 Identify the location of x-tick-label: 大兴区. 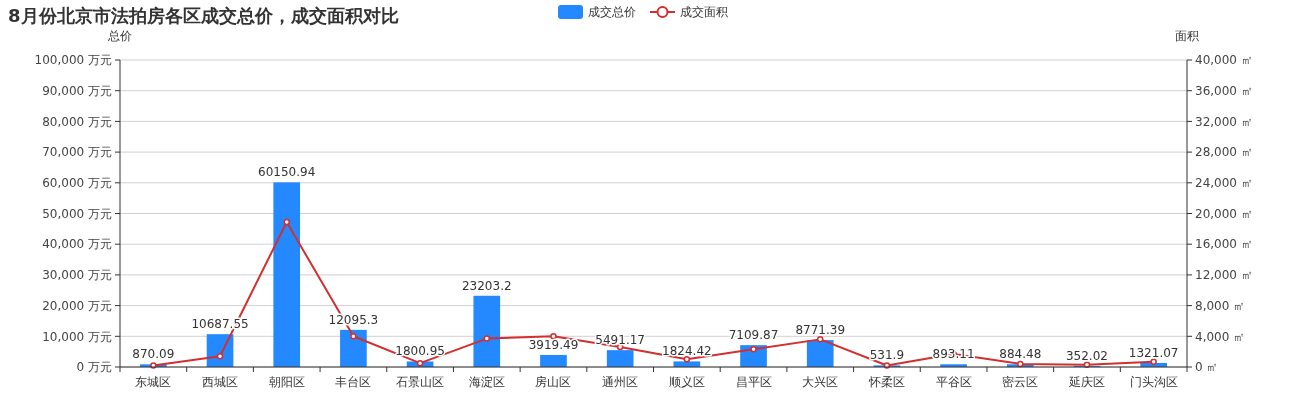
(820, 382).